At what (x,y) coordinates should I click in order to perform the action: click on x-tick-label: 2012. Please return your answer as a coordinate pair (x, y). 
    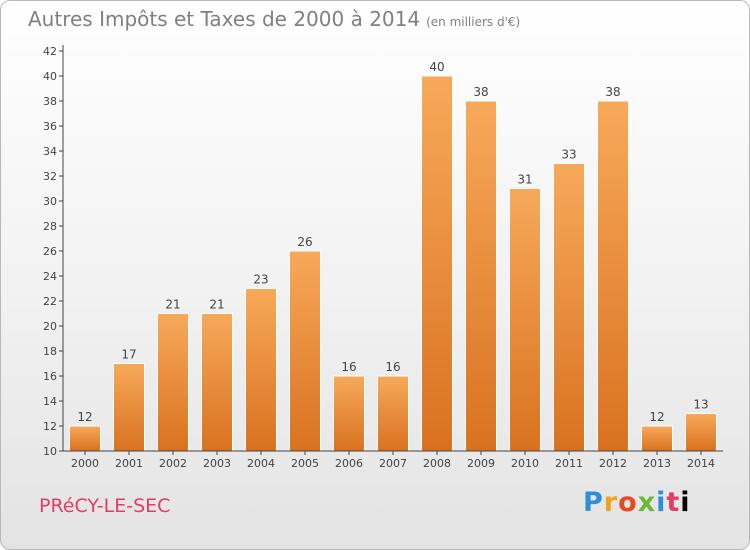
    Looking at the image, I should click on (613, 463).